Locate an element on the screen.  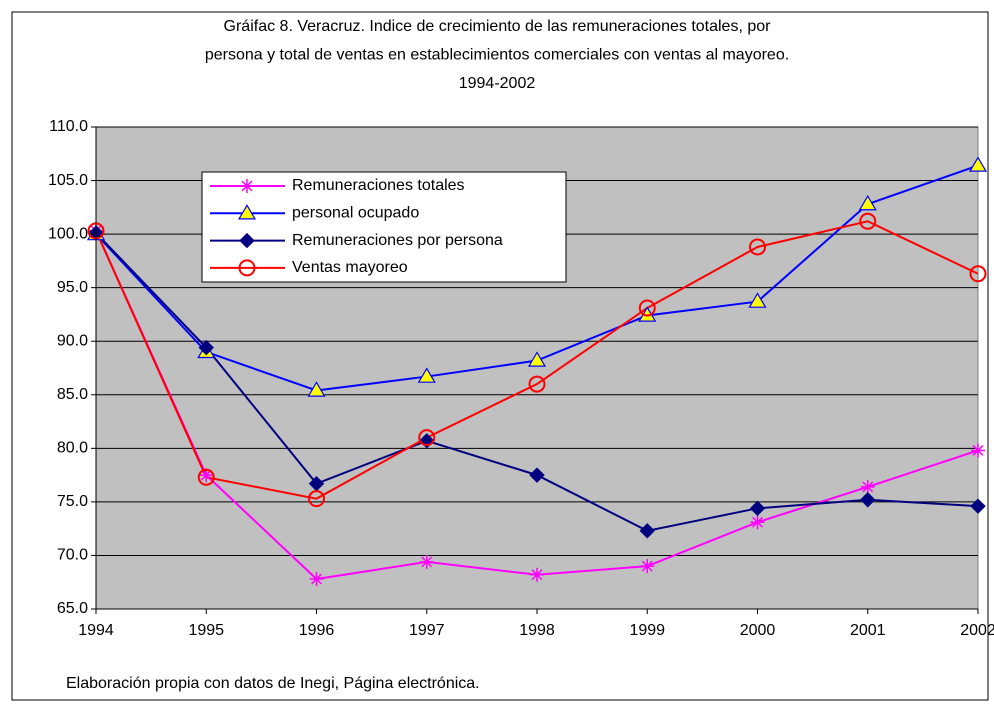
x-tick-label: 2002 is located at coordinates (977, 630).